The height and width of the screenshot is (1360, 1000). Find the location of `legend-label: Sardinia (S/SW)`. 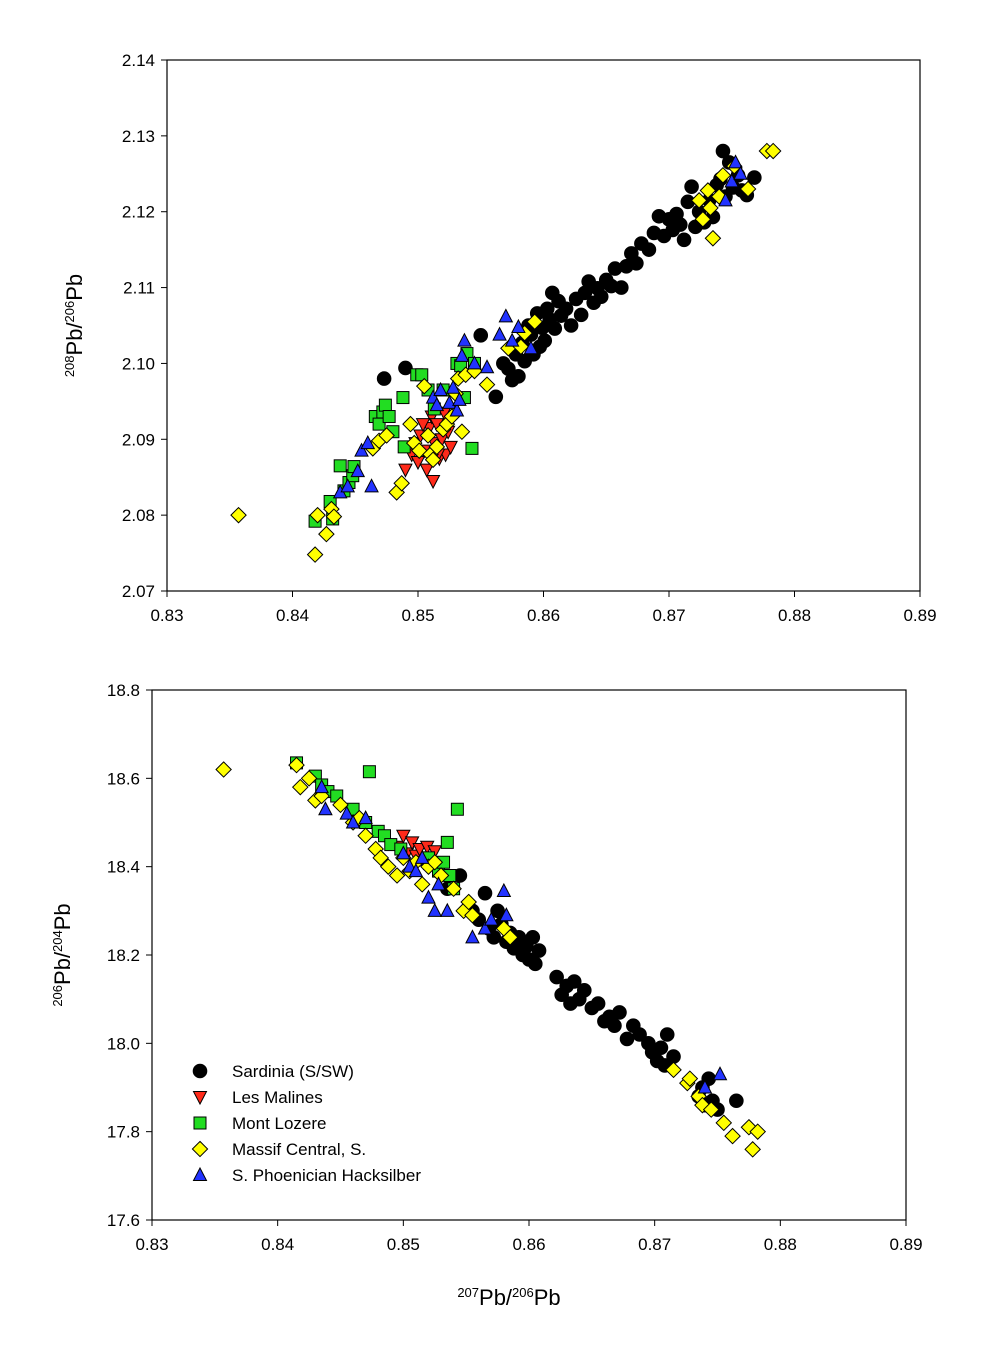

legend-label: Sardinia (S/SW) is located at coordinates (293, 1071).